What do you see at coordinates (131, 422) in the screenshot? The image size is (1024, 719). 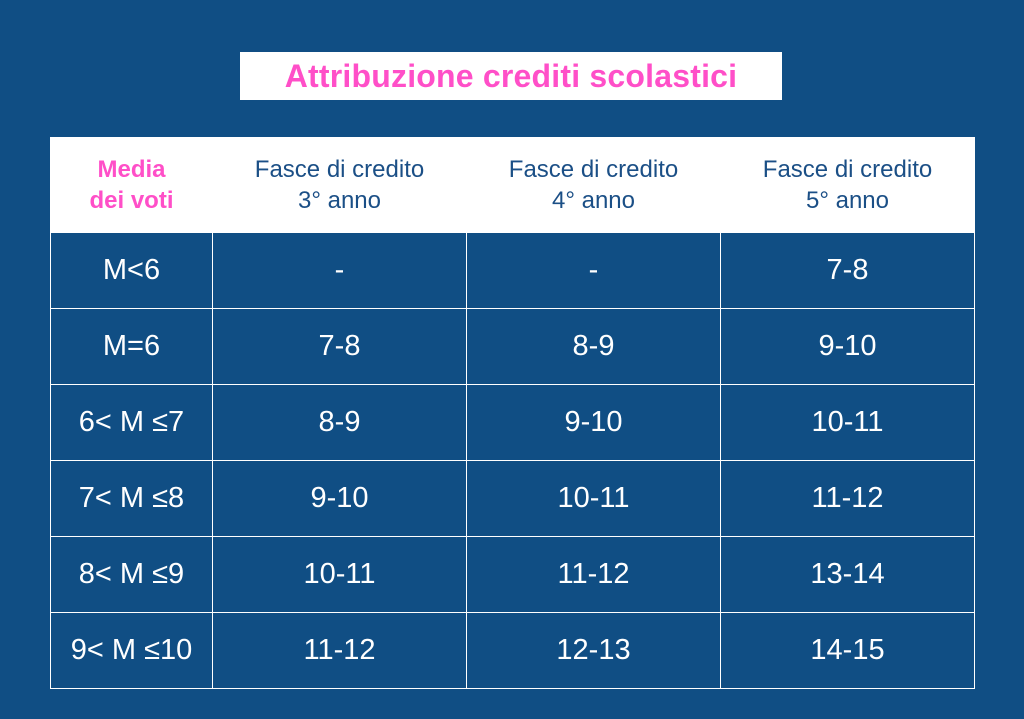 I see `media-cell: 6< M ≤7` at bounding box center [131, 422].